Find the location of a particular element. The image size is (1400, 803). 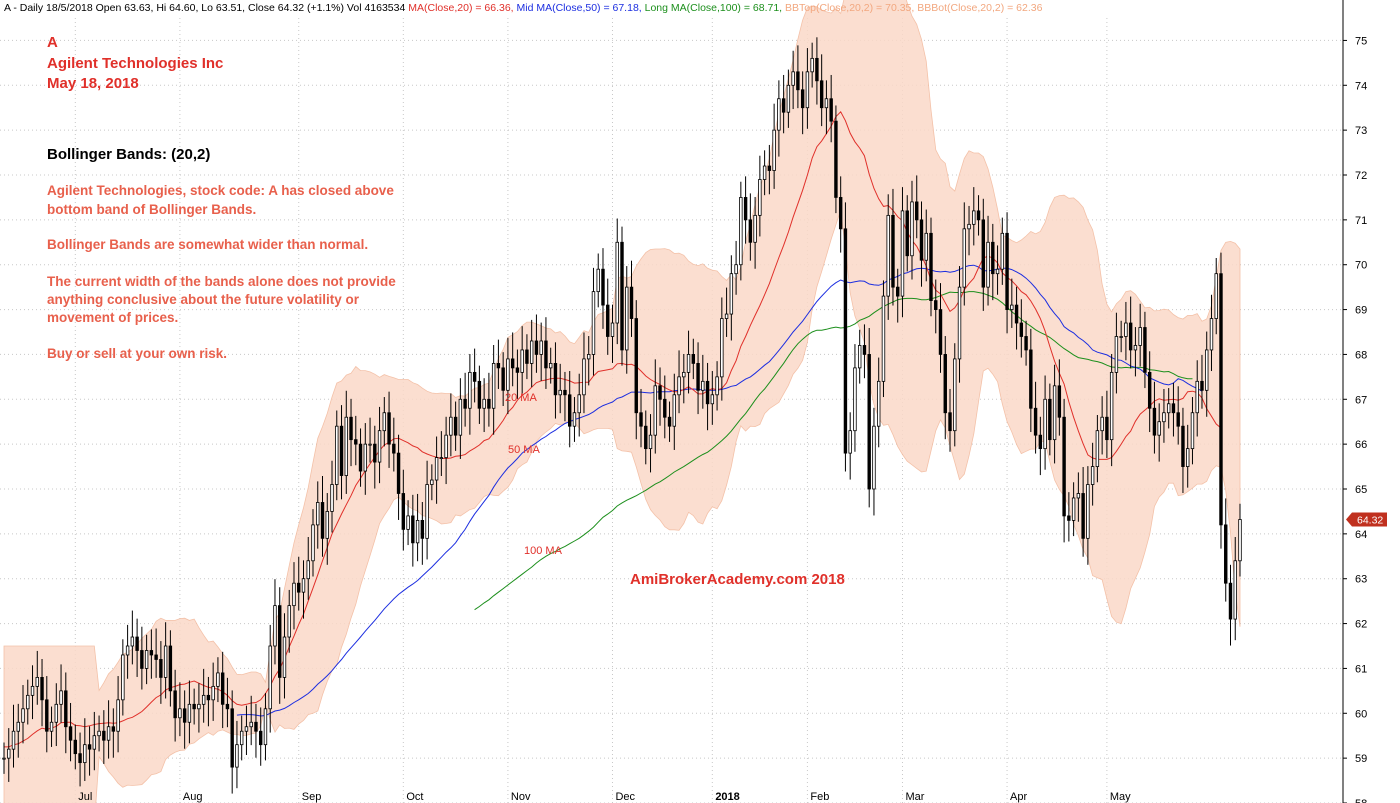

y-tick-label: 68 is located at coordinates (1361, 355).